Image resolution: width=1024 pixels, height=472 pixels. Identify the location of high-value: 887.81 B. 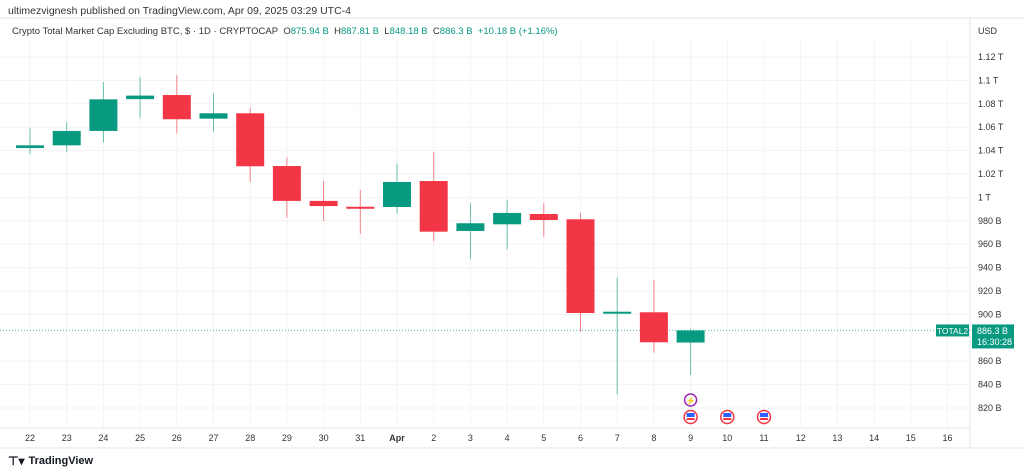
(360, 31).